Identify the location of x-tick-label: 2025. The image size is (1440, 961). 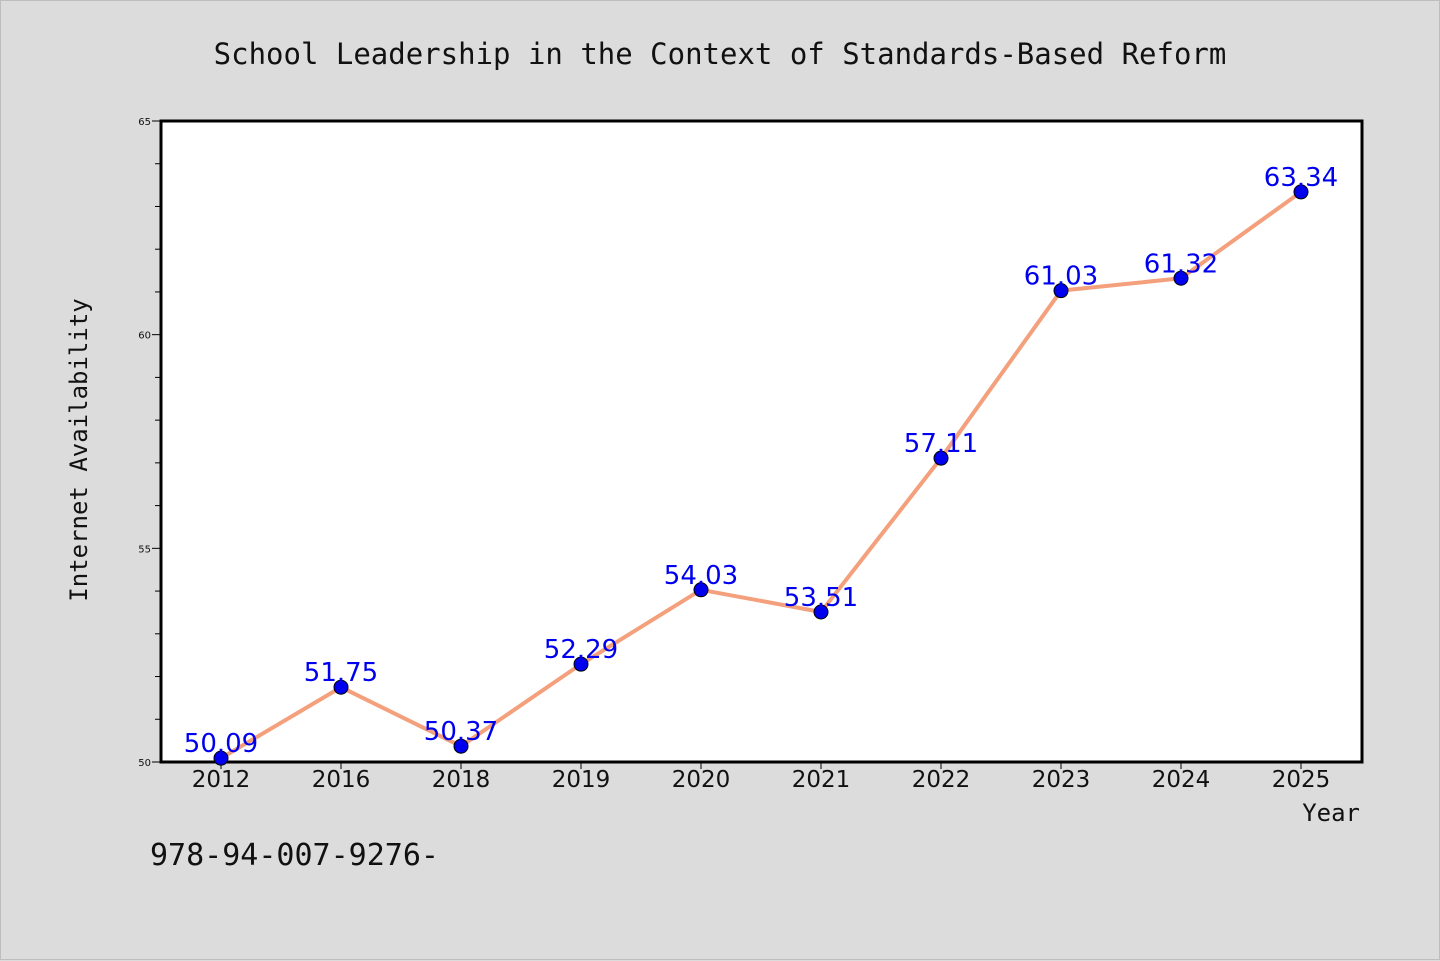
(1301, 780).